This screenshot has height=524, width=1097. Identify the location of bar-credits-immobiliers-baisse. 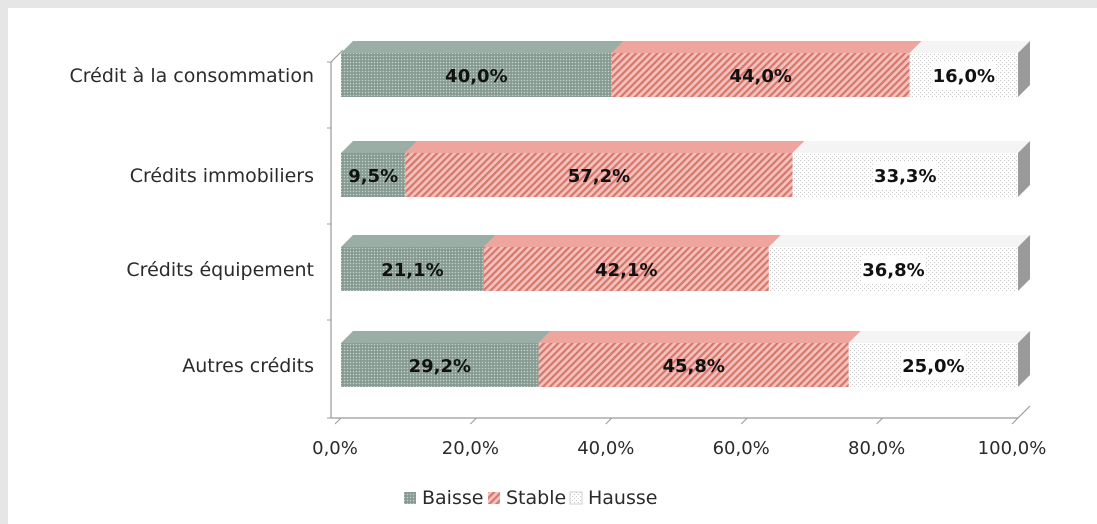
(373, 175).